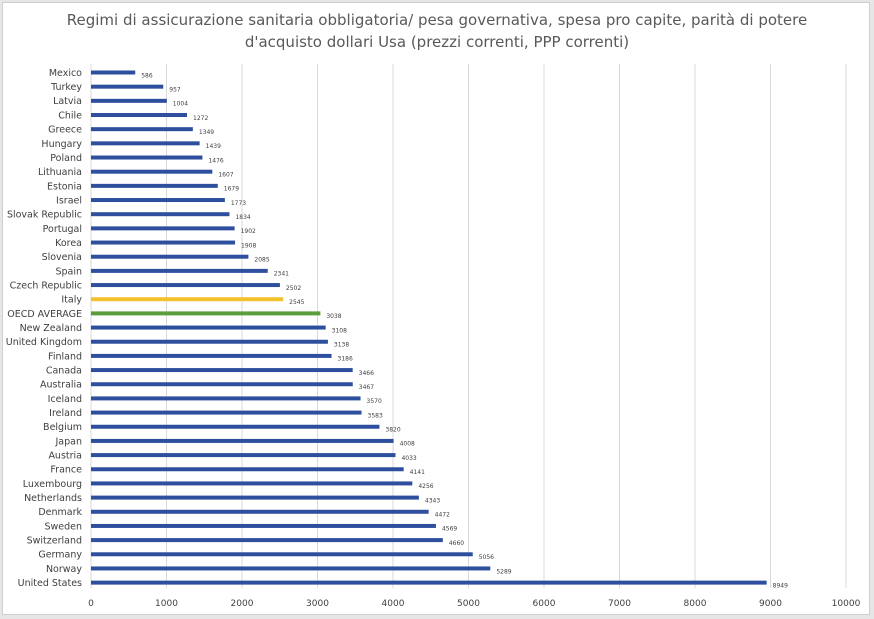 This screenshot has width=874, height=619. Describe the element at coordinates (780, 585) in the screenshot. I see `value-label: 8949` at that location.